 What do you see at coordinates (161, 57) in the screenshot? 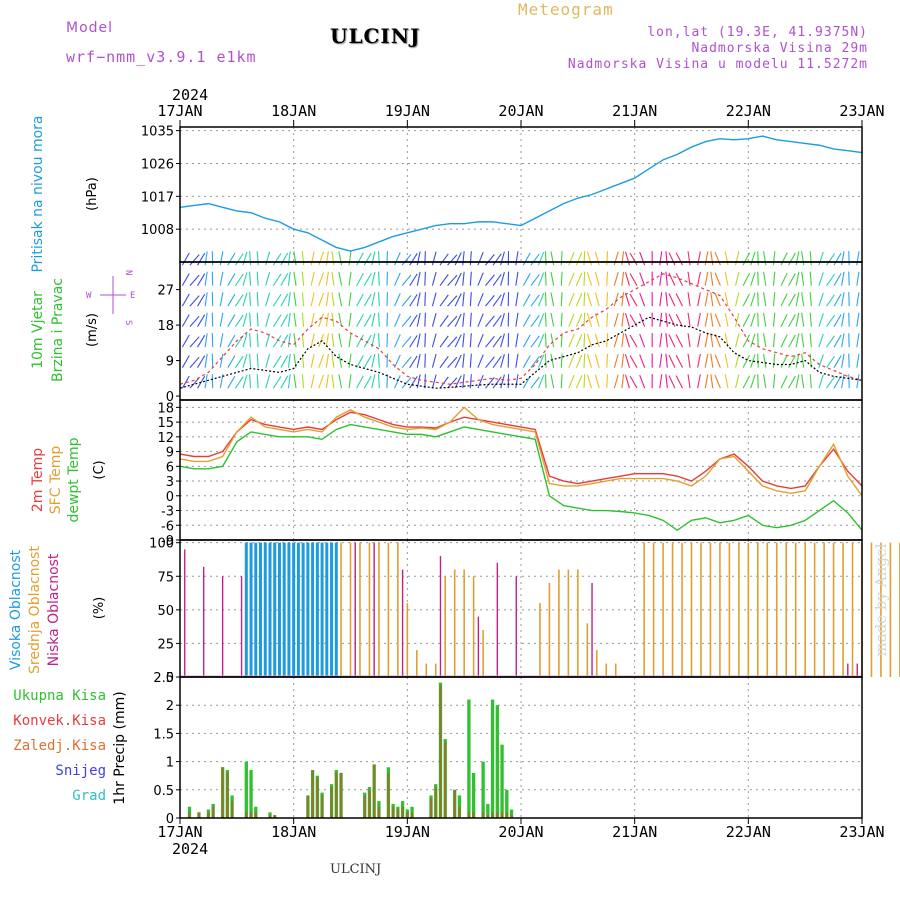
I see `model-name: wrf−nmm_v3.9.1 e1km` at bounding box center [161, 57].